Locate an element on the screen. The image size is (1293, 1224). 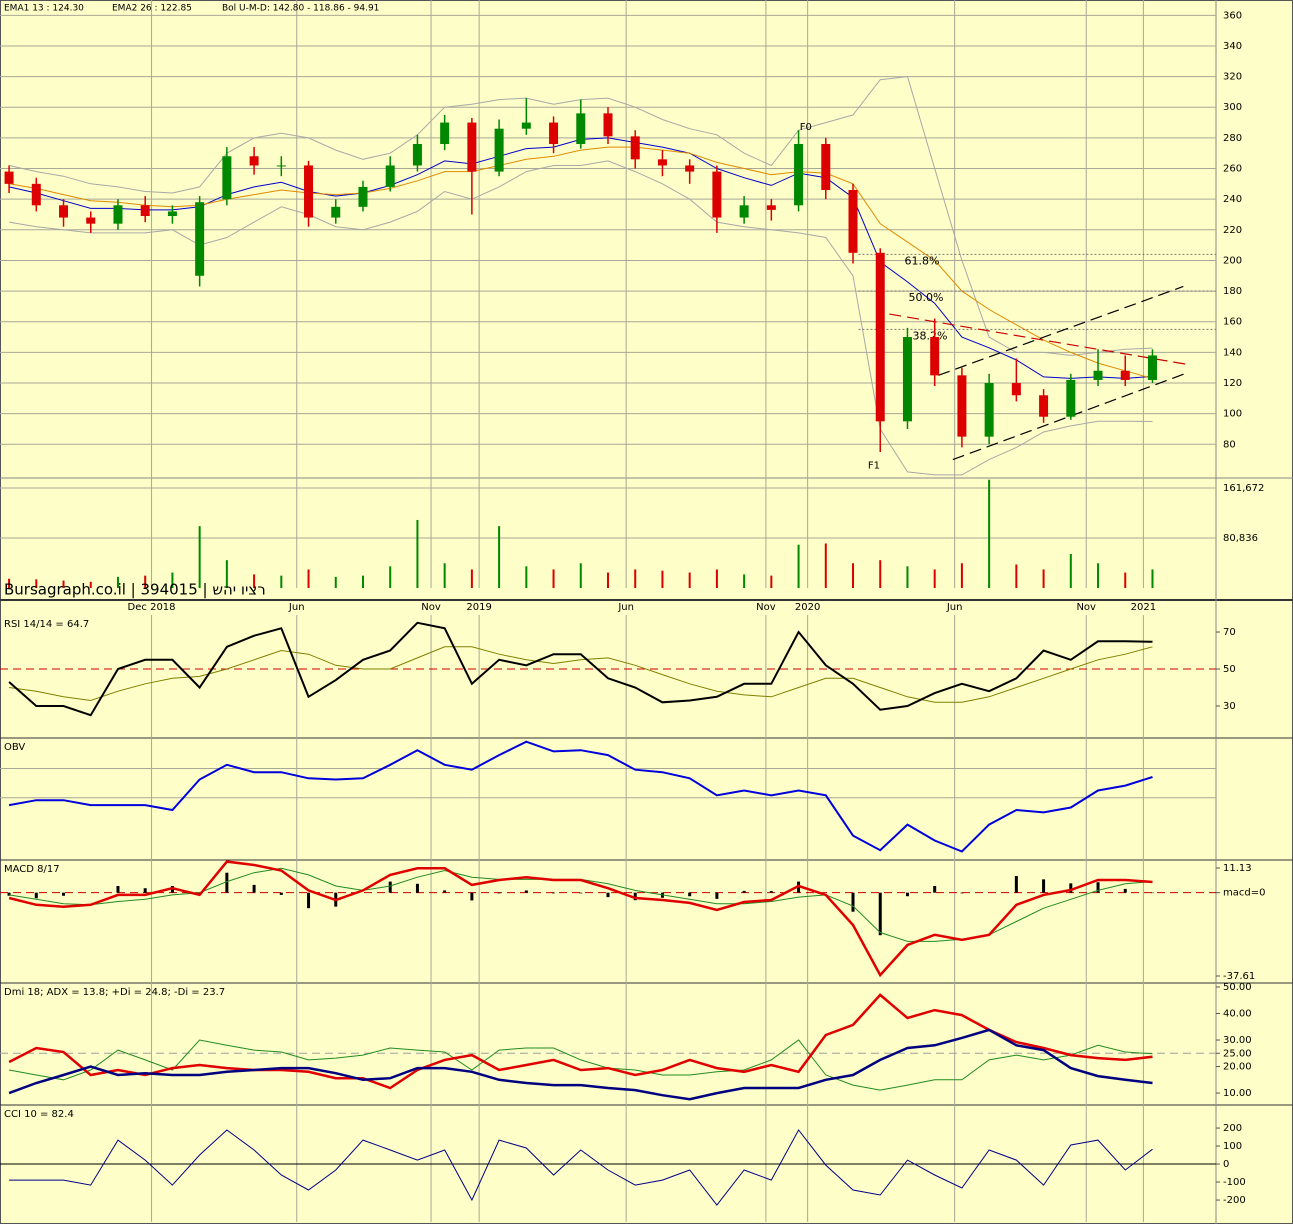
y-tick-label: 340 is located at coordinates (1232, 46).